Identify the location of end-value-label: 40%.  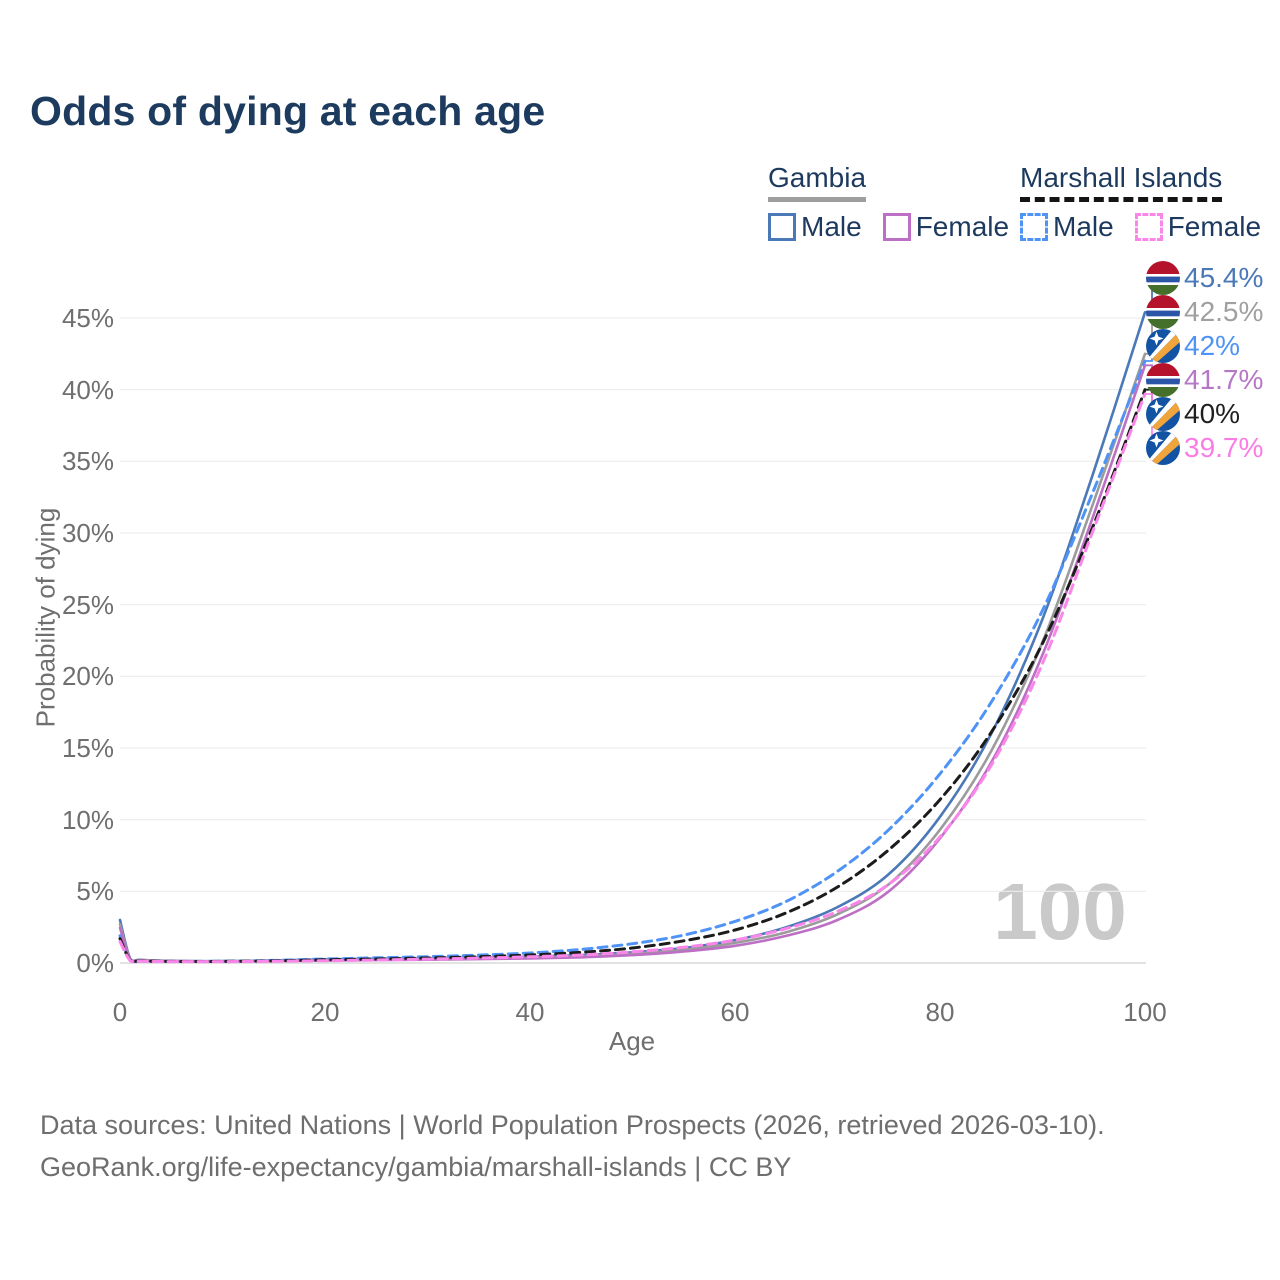
(1212, 413).